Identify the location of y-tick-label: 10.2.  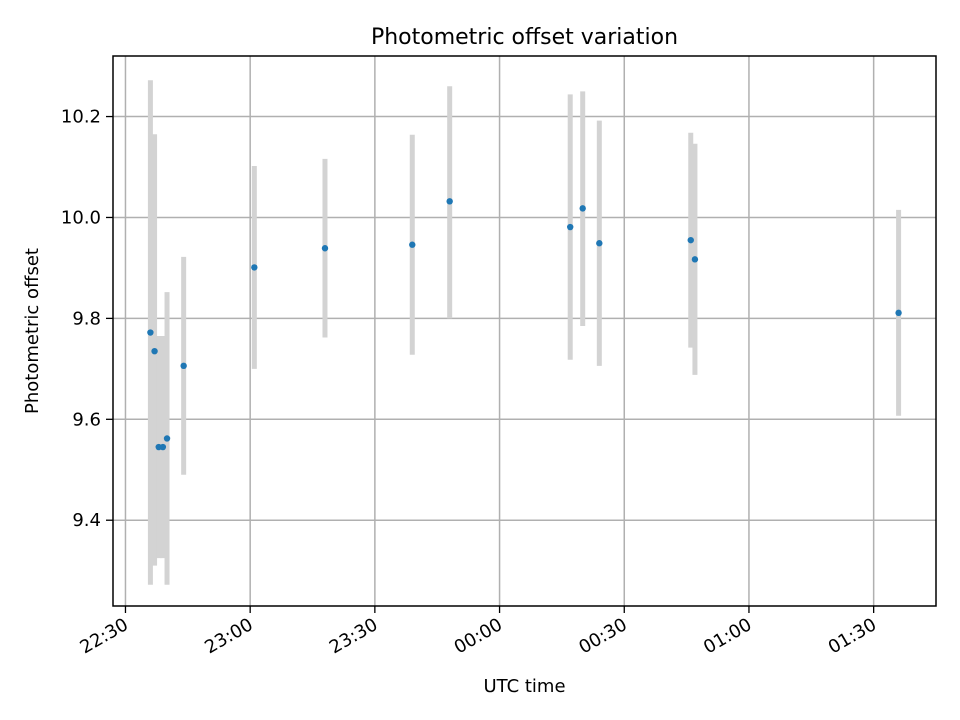
(81, 117).